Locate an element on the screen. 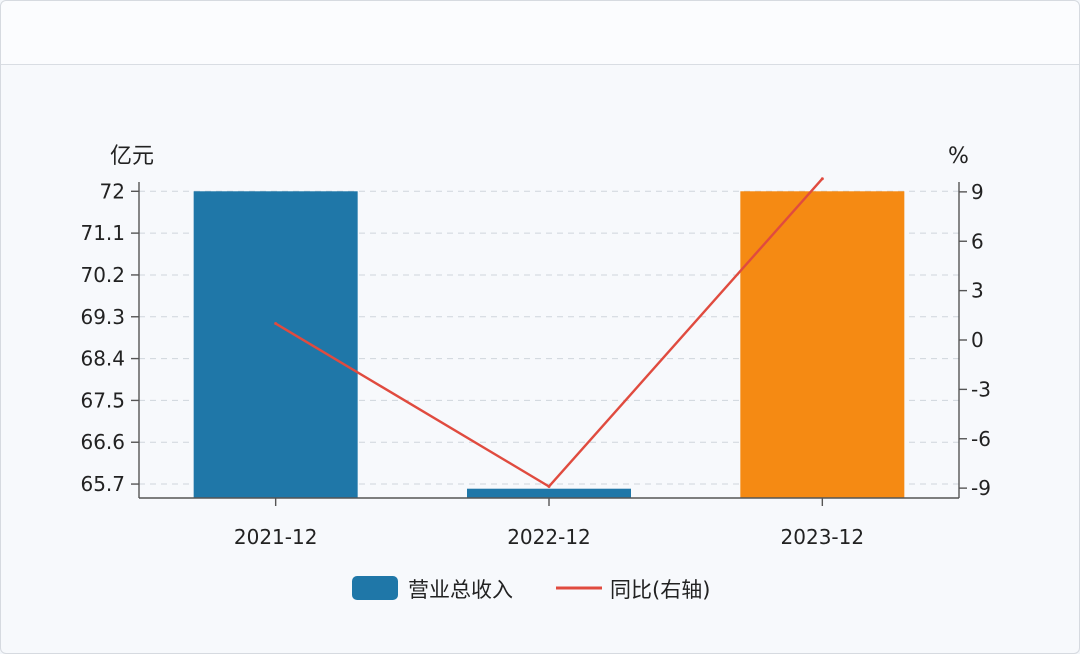  legend-label-yoy: 同比(右轴) is located at coordinates (660, 590).